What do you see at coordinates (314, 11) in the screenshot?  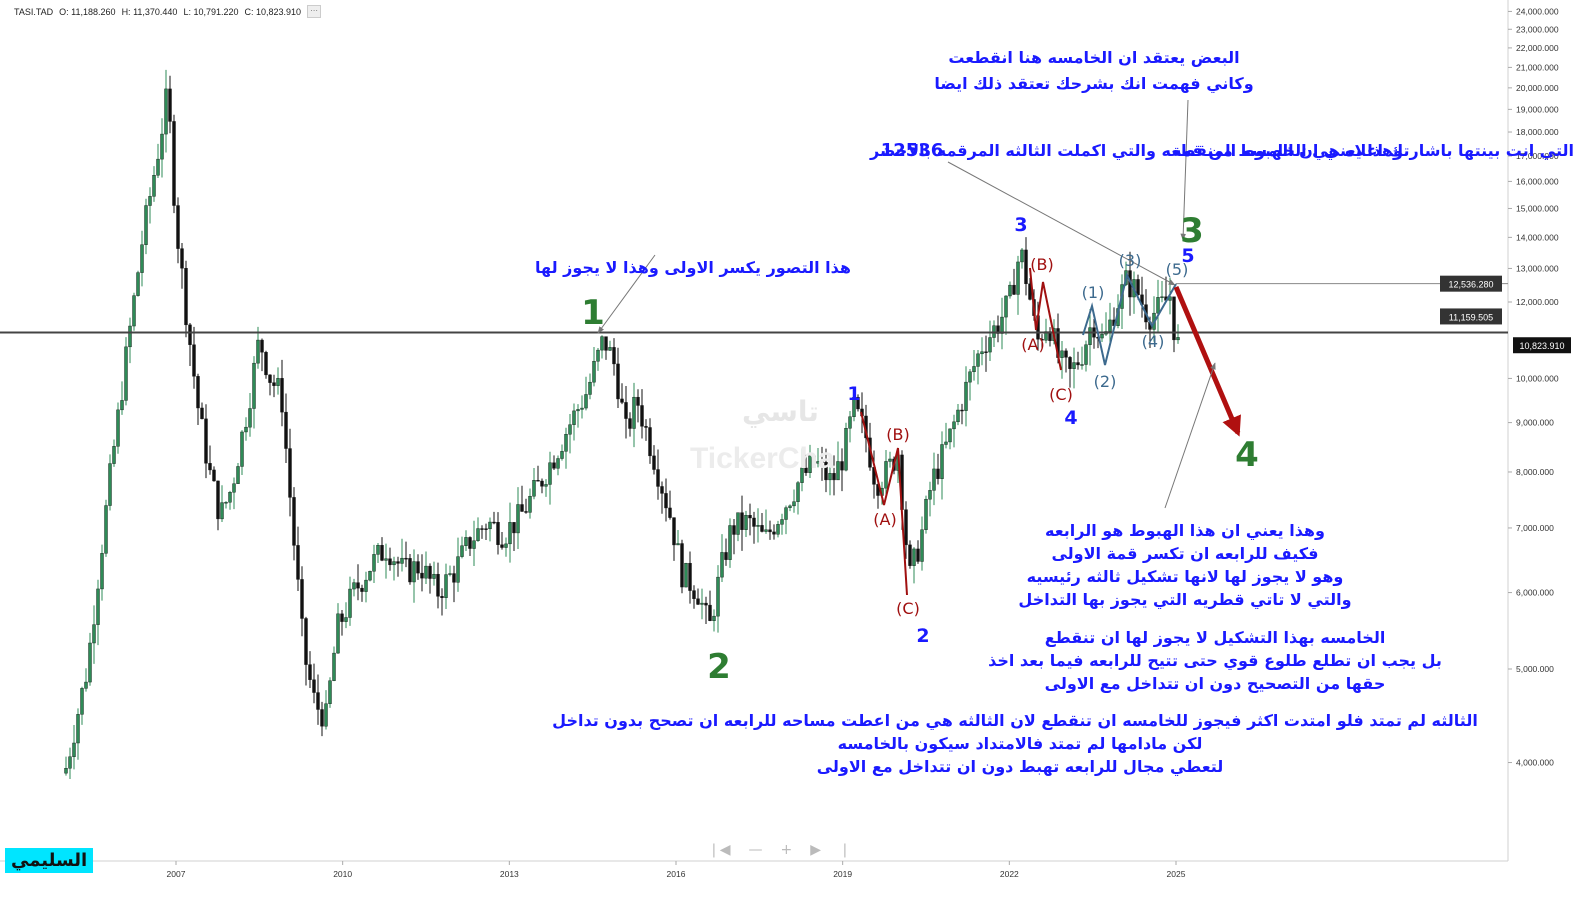 I see `more-options-icon: ···` at bounding box center [314, 11].